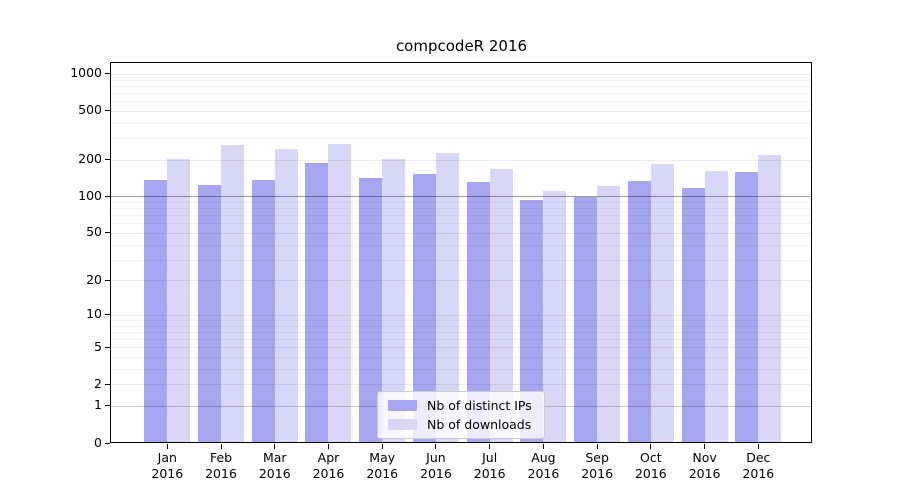 Image resolution: width=900 pixels, height=500 pixels. What do you see at coordinates (436, 466) in the screenshot?
I see `x-tick-label: Jun 2016` at bounding box center [436, 466].